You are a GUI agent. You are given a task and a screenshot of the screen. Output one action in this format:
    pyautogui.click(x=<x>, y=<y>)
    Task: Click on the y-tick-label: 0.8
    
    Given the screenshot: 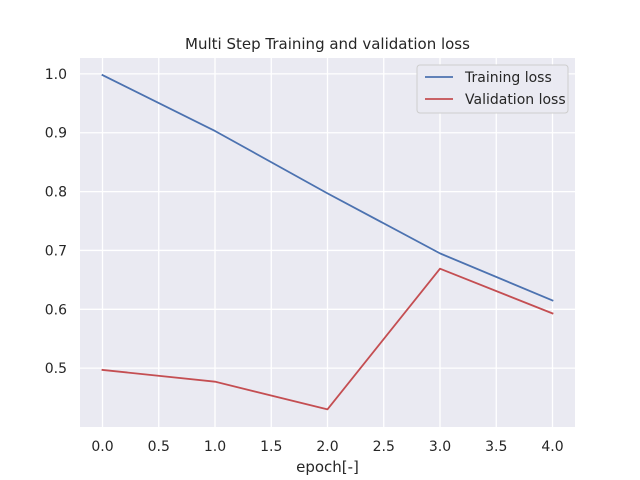 What is the action you would take?
    pyautogui.click(x=56, y=193)
    